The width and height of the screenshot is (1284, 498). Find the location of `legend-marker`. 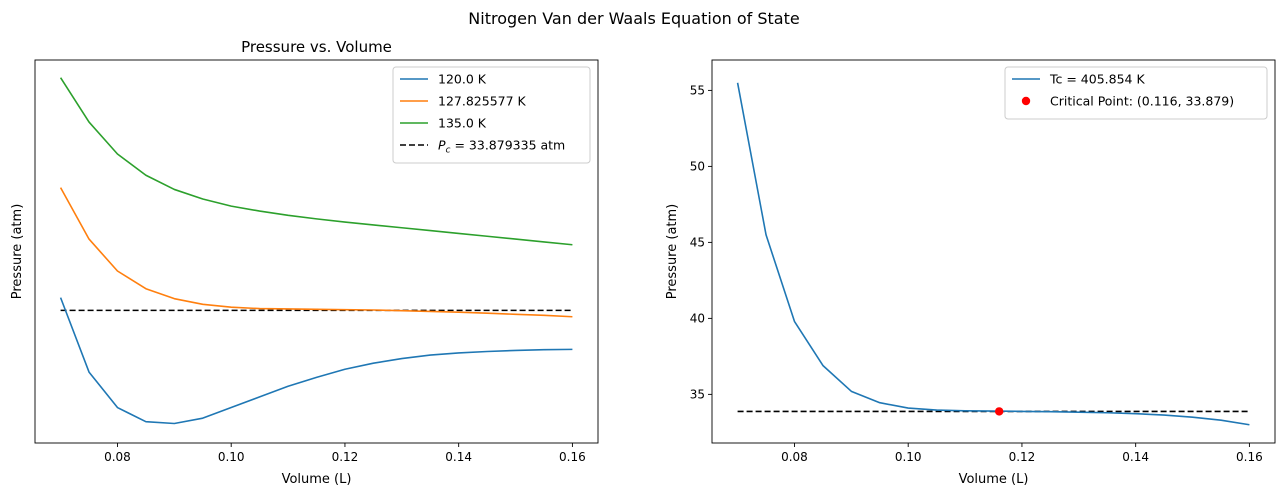

legend-marker is located at coordinates (1026, 101).